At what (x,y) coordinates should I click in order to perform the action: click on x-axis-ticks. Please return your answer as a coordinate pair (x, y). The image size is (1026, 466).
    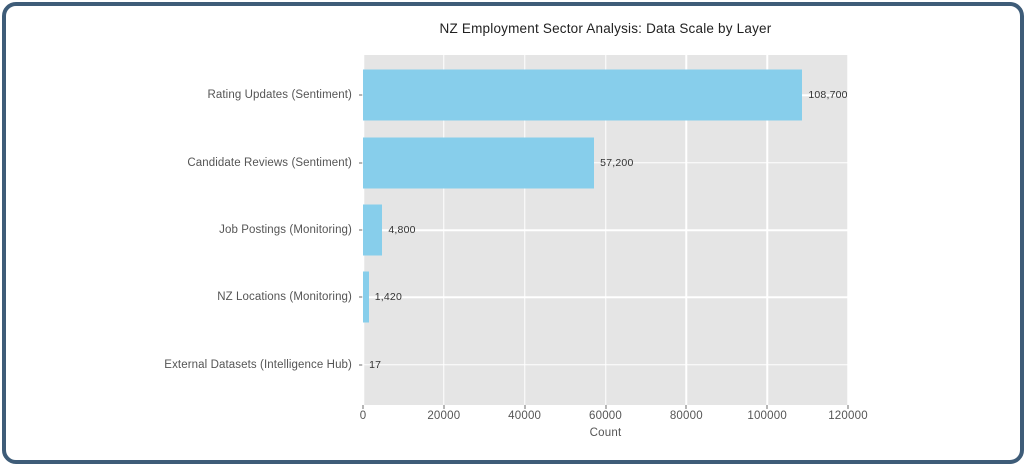
    Looking at the image, I should click on (605, 407).